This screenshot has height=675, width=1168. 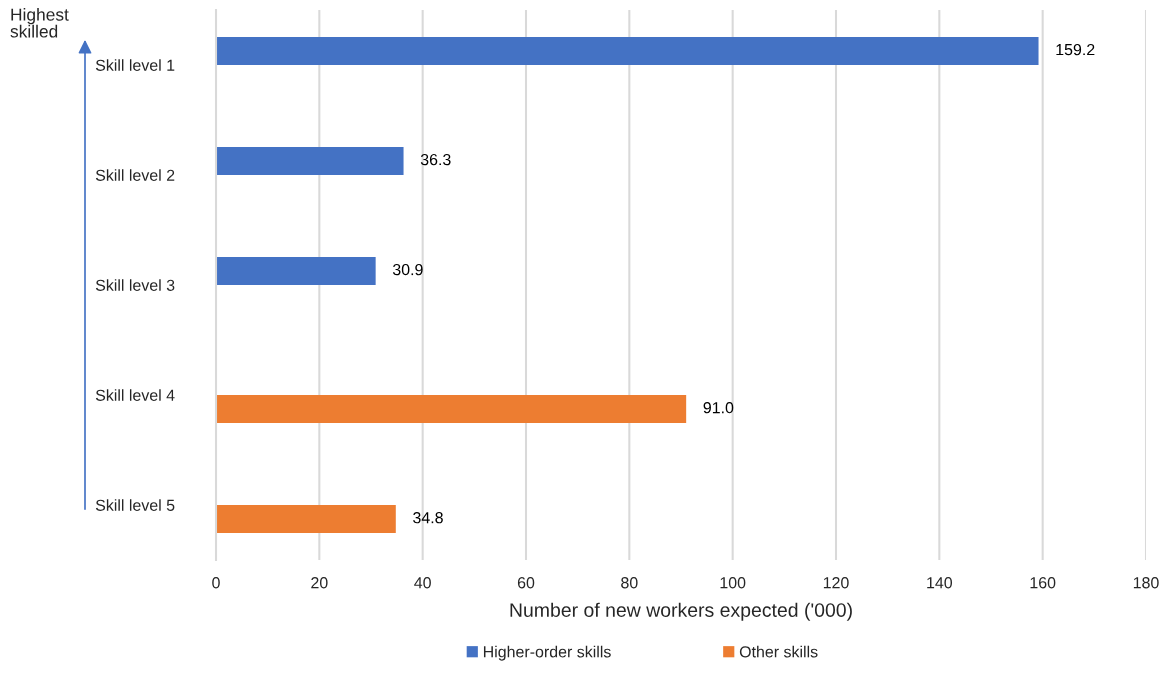 What do you see at coordinates (135, 65) in the screenshot?
I see `y-tick-label: Skill level 1` at bounding box center [135, 65].